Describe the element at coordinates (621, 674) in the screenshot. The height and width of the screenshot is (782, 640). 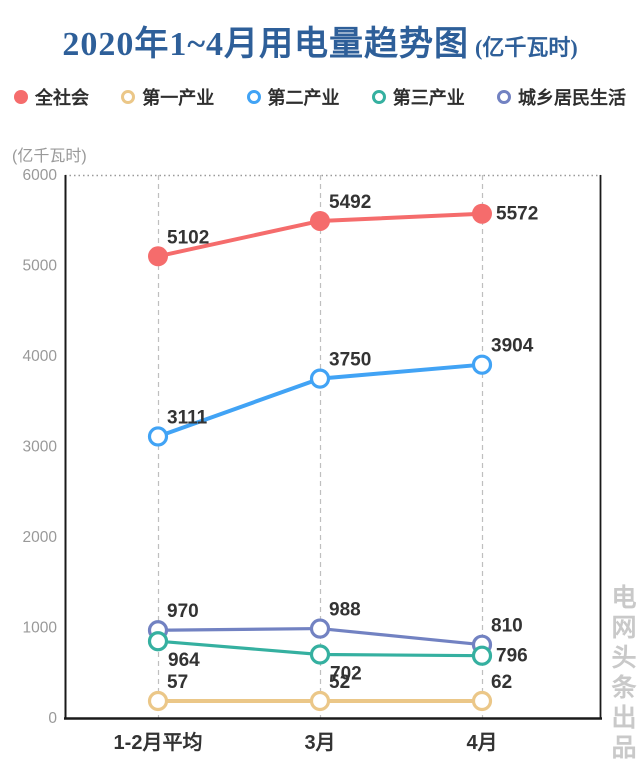
I see `watermark-text: 电网头条出品` at that location.